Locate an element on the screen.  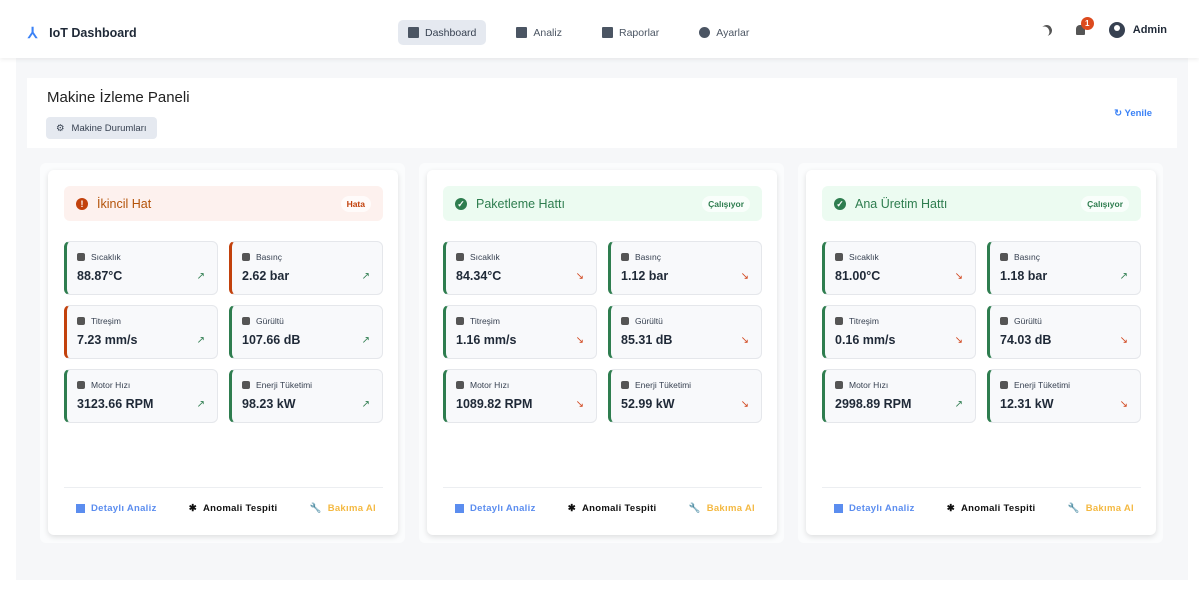
nav-dashboard: Dashboard is located at coordinates (442, 32).